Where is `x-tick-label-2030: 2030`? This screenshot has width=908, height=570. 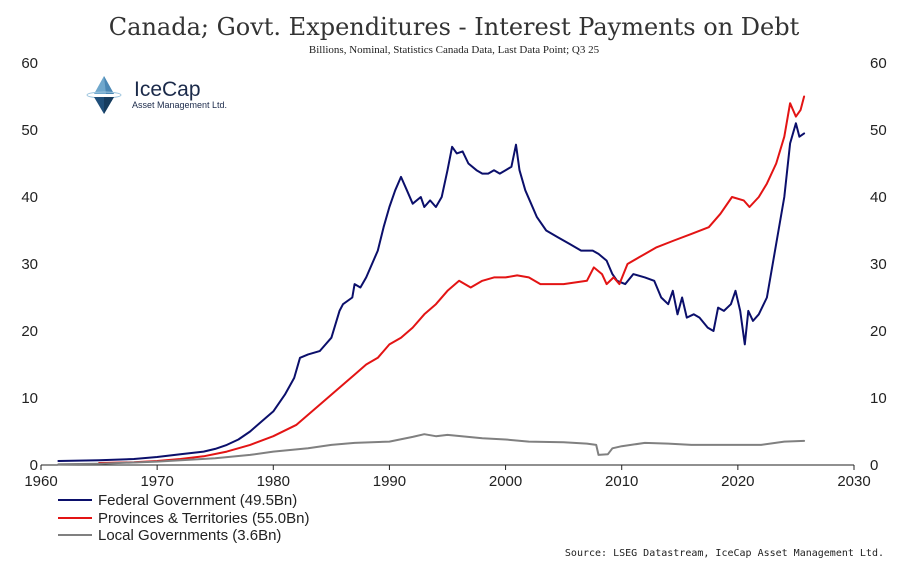 x-tick-label-2030: 2030 is located at coordinates (853, 481).